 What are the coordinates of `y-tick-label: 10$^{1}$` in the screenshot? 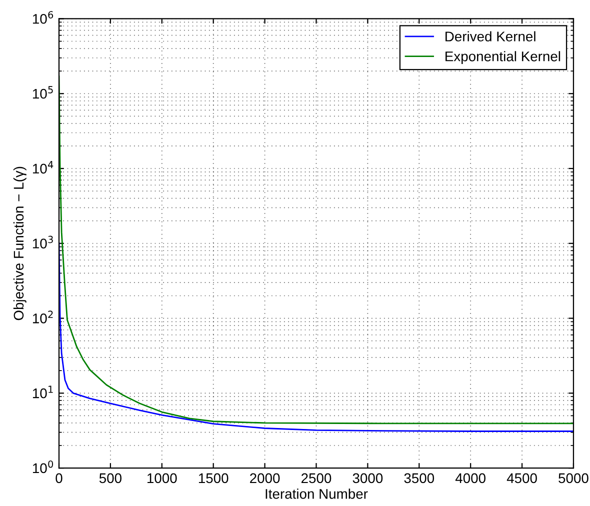 It's located at (42, 392).